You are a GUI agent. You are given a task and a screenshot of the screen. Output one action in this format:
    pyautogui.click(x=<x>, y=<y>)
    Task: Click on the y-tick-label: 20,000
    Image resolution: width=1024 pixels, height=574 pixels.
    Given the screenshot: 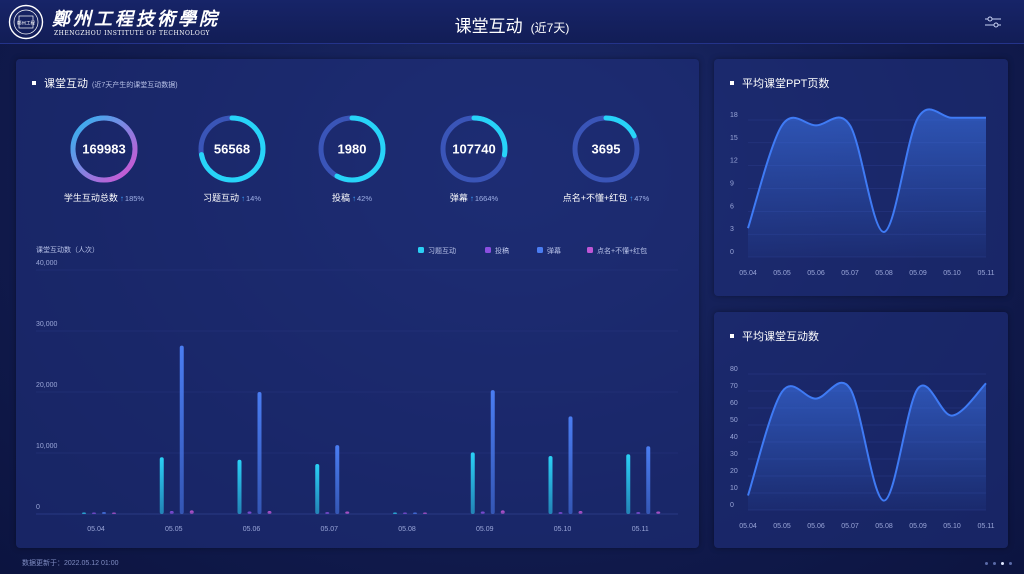 What is the action you would take?
    pyautogui.click(x=47, y=385)
    